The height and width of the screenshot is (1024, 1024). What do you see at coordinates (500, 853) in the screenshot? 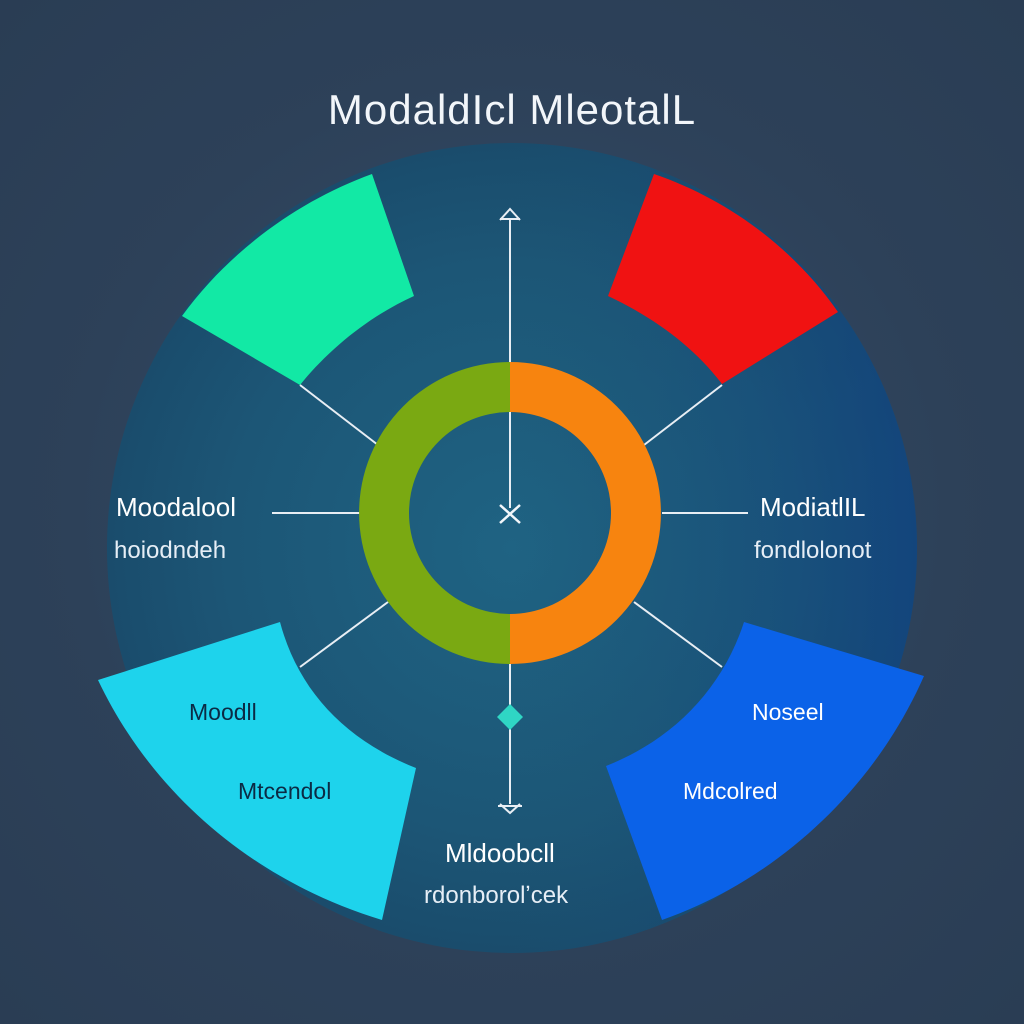
I see `label-bottom-main: Mldoobcll` at bounding box center [500, 853].